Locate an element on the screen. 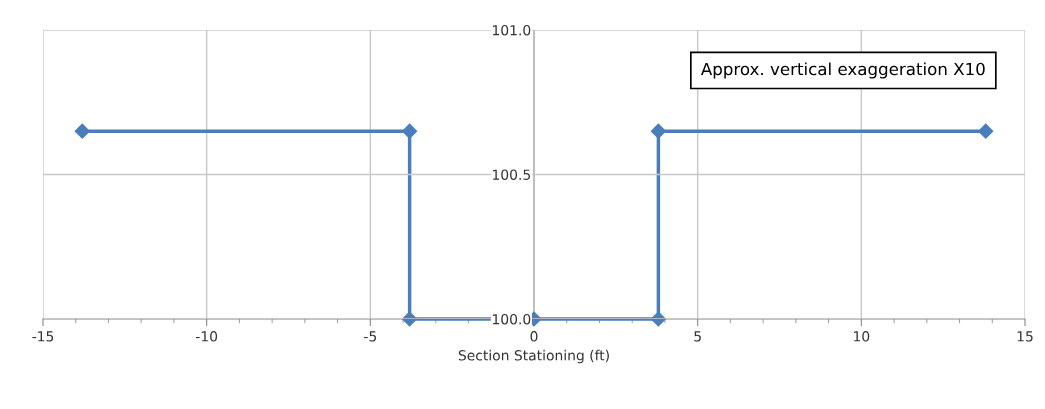 The image size is (1045, 409). y-tick-label: 100.0 is located at coordinates (511, 319).